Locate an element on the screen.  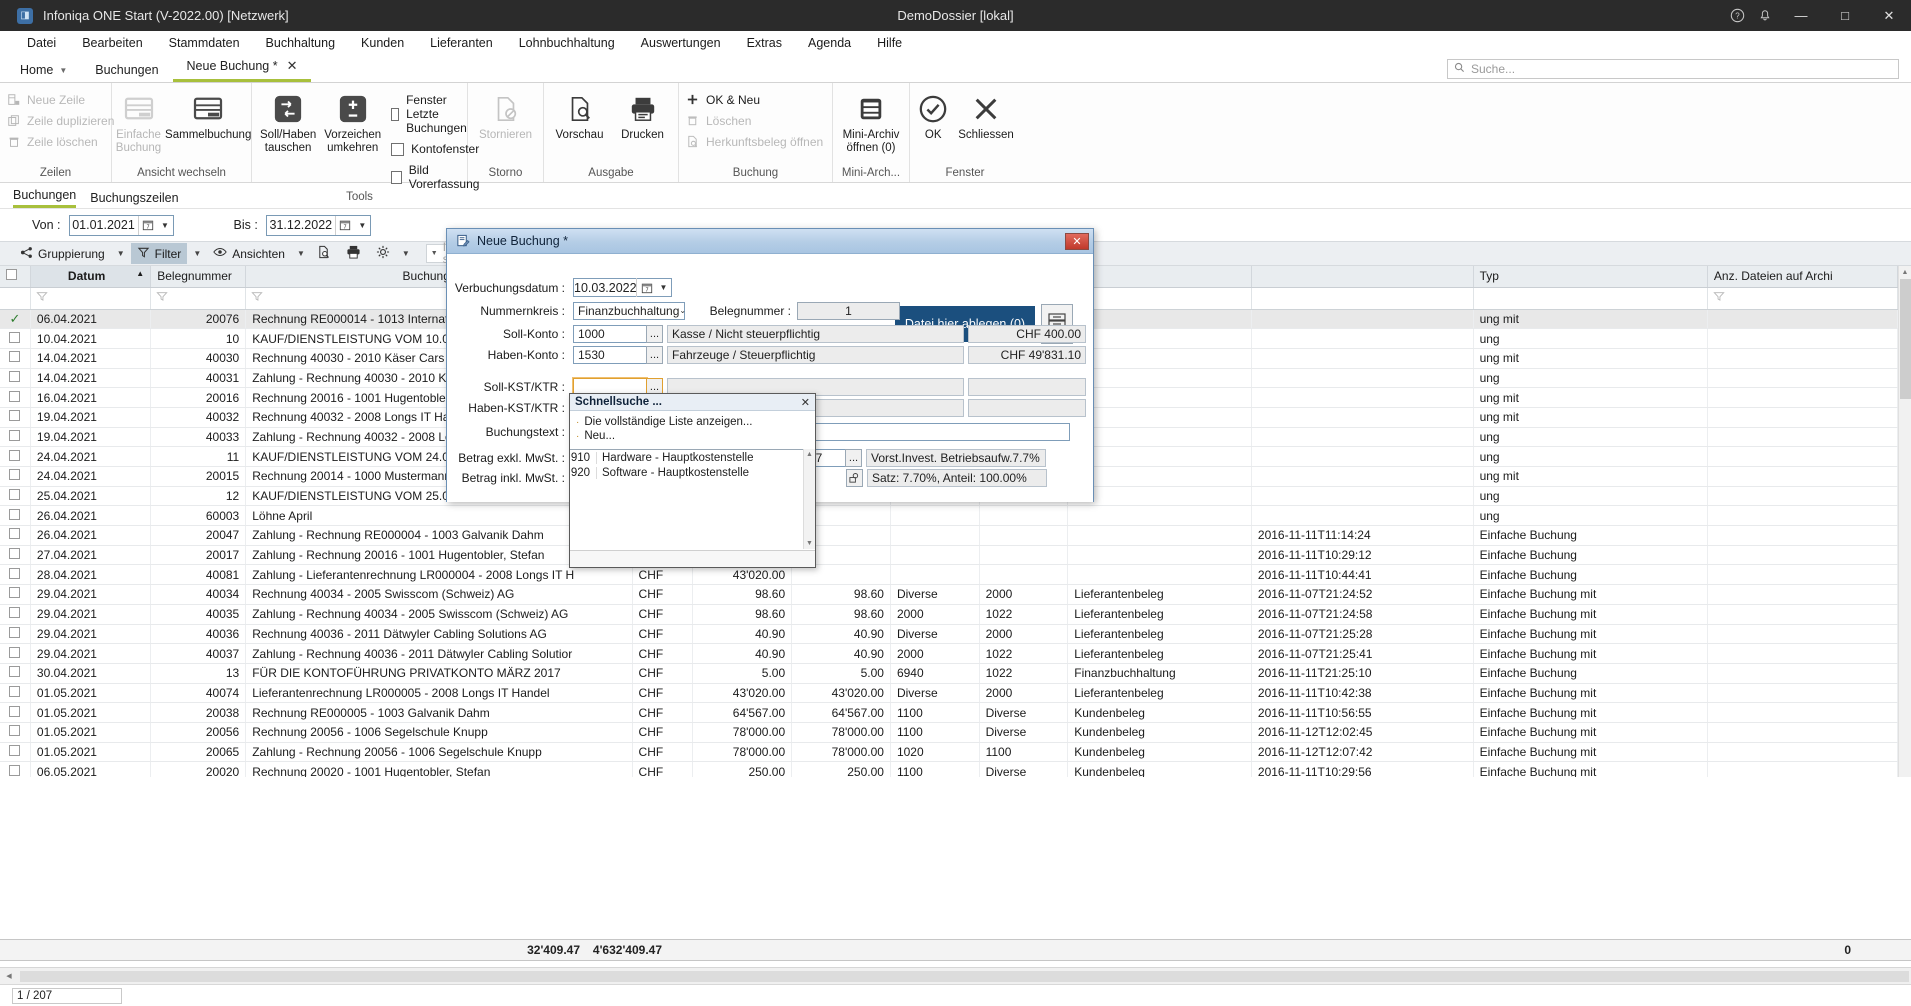
tab-home: Home ▼ is located at coordinates (43, 70).